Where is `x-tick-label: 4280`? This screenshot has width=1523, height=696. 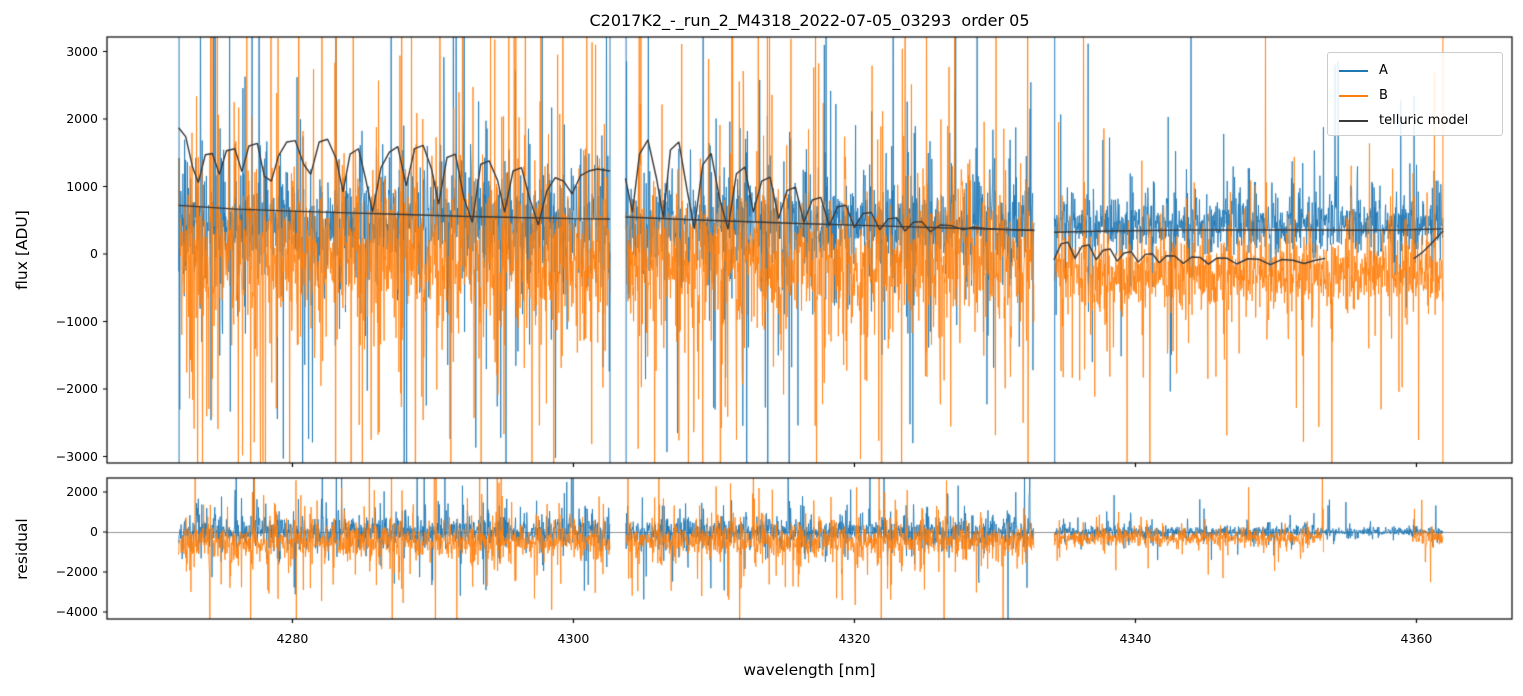
x-tick-label: 4280 is located at coordinates (292, 638).